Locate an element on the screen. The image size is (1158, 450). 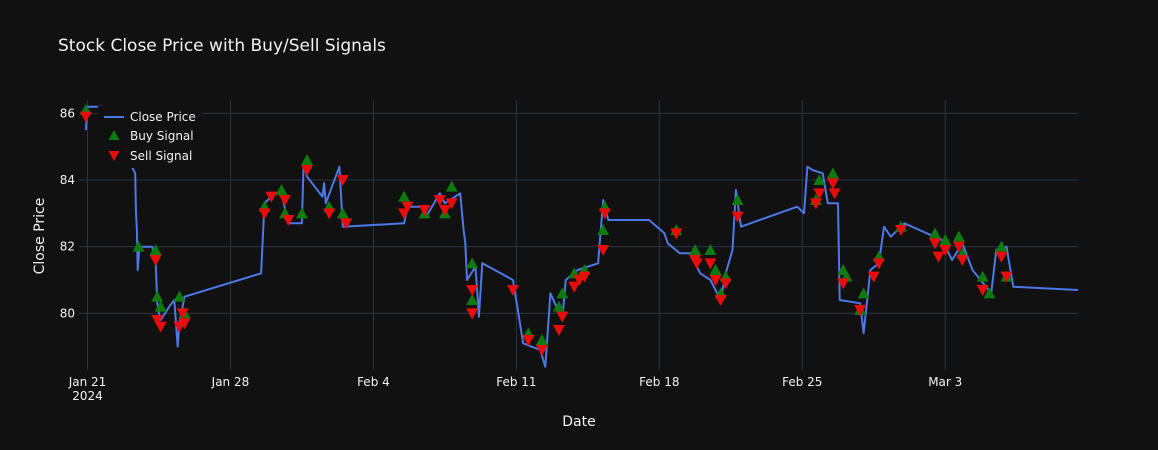
legend-label-buy-signal: Buy Signal is located at coordinates (162, 136).